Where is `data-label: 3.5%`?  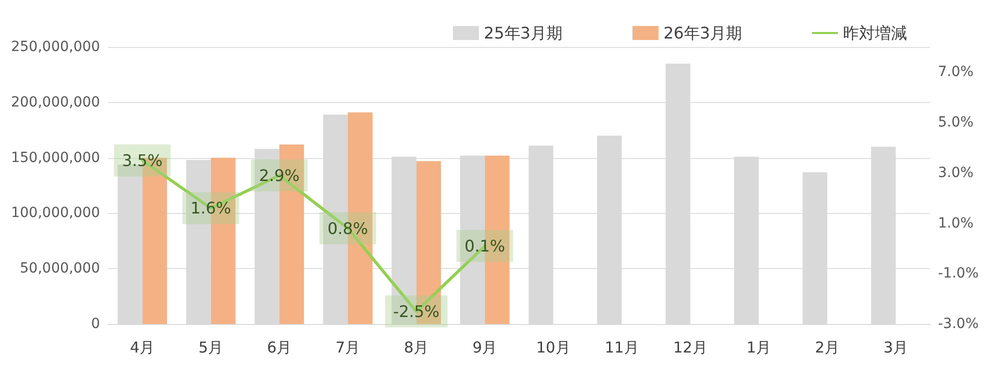 data-label: 3.5% is located at coordinates (142, 160).